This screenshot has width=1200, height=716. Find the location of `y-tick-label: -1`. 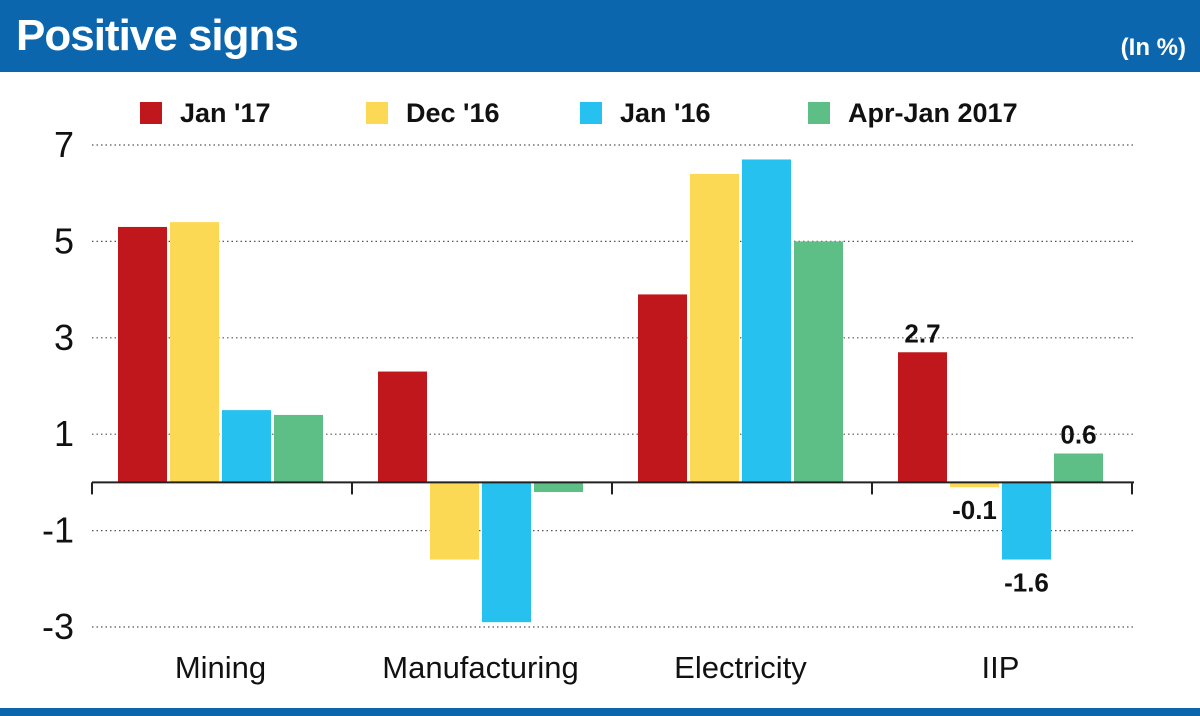

y-tick-label: -1 is located at coordinates (58, 530).